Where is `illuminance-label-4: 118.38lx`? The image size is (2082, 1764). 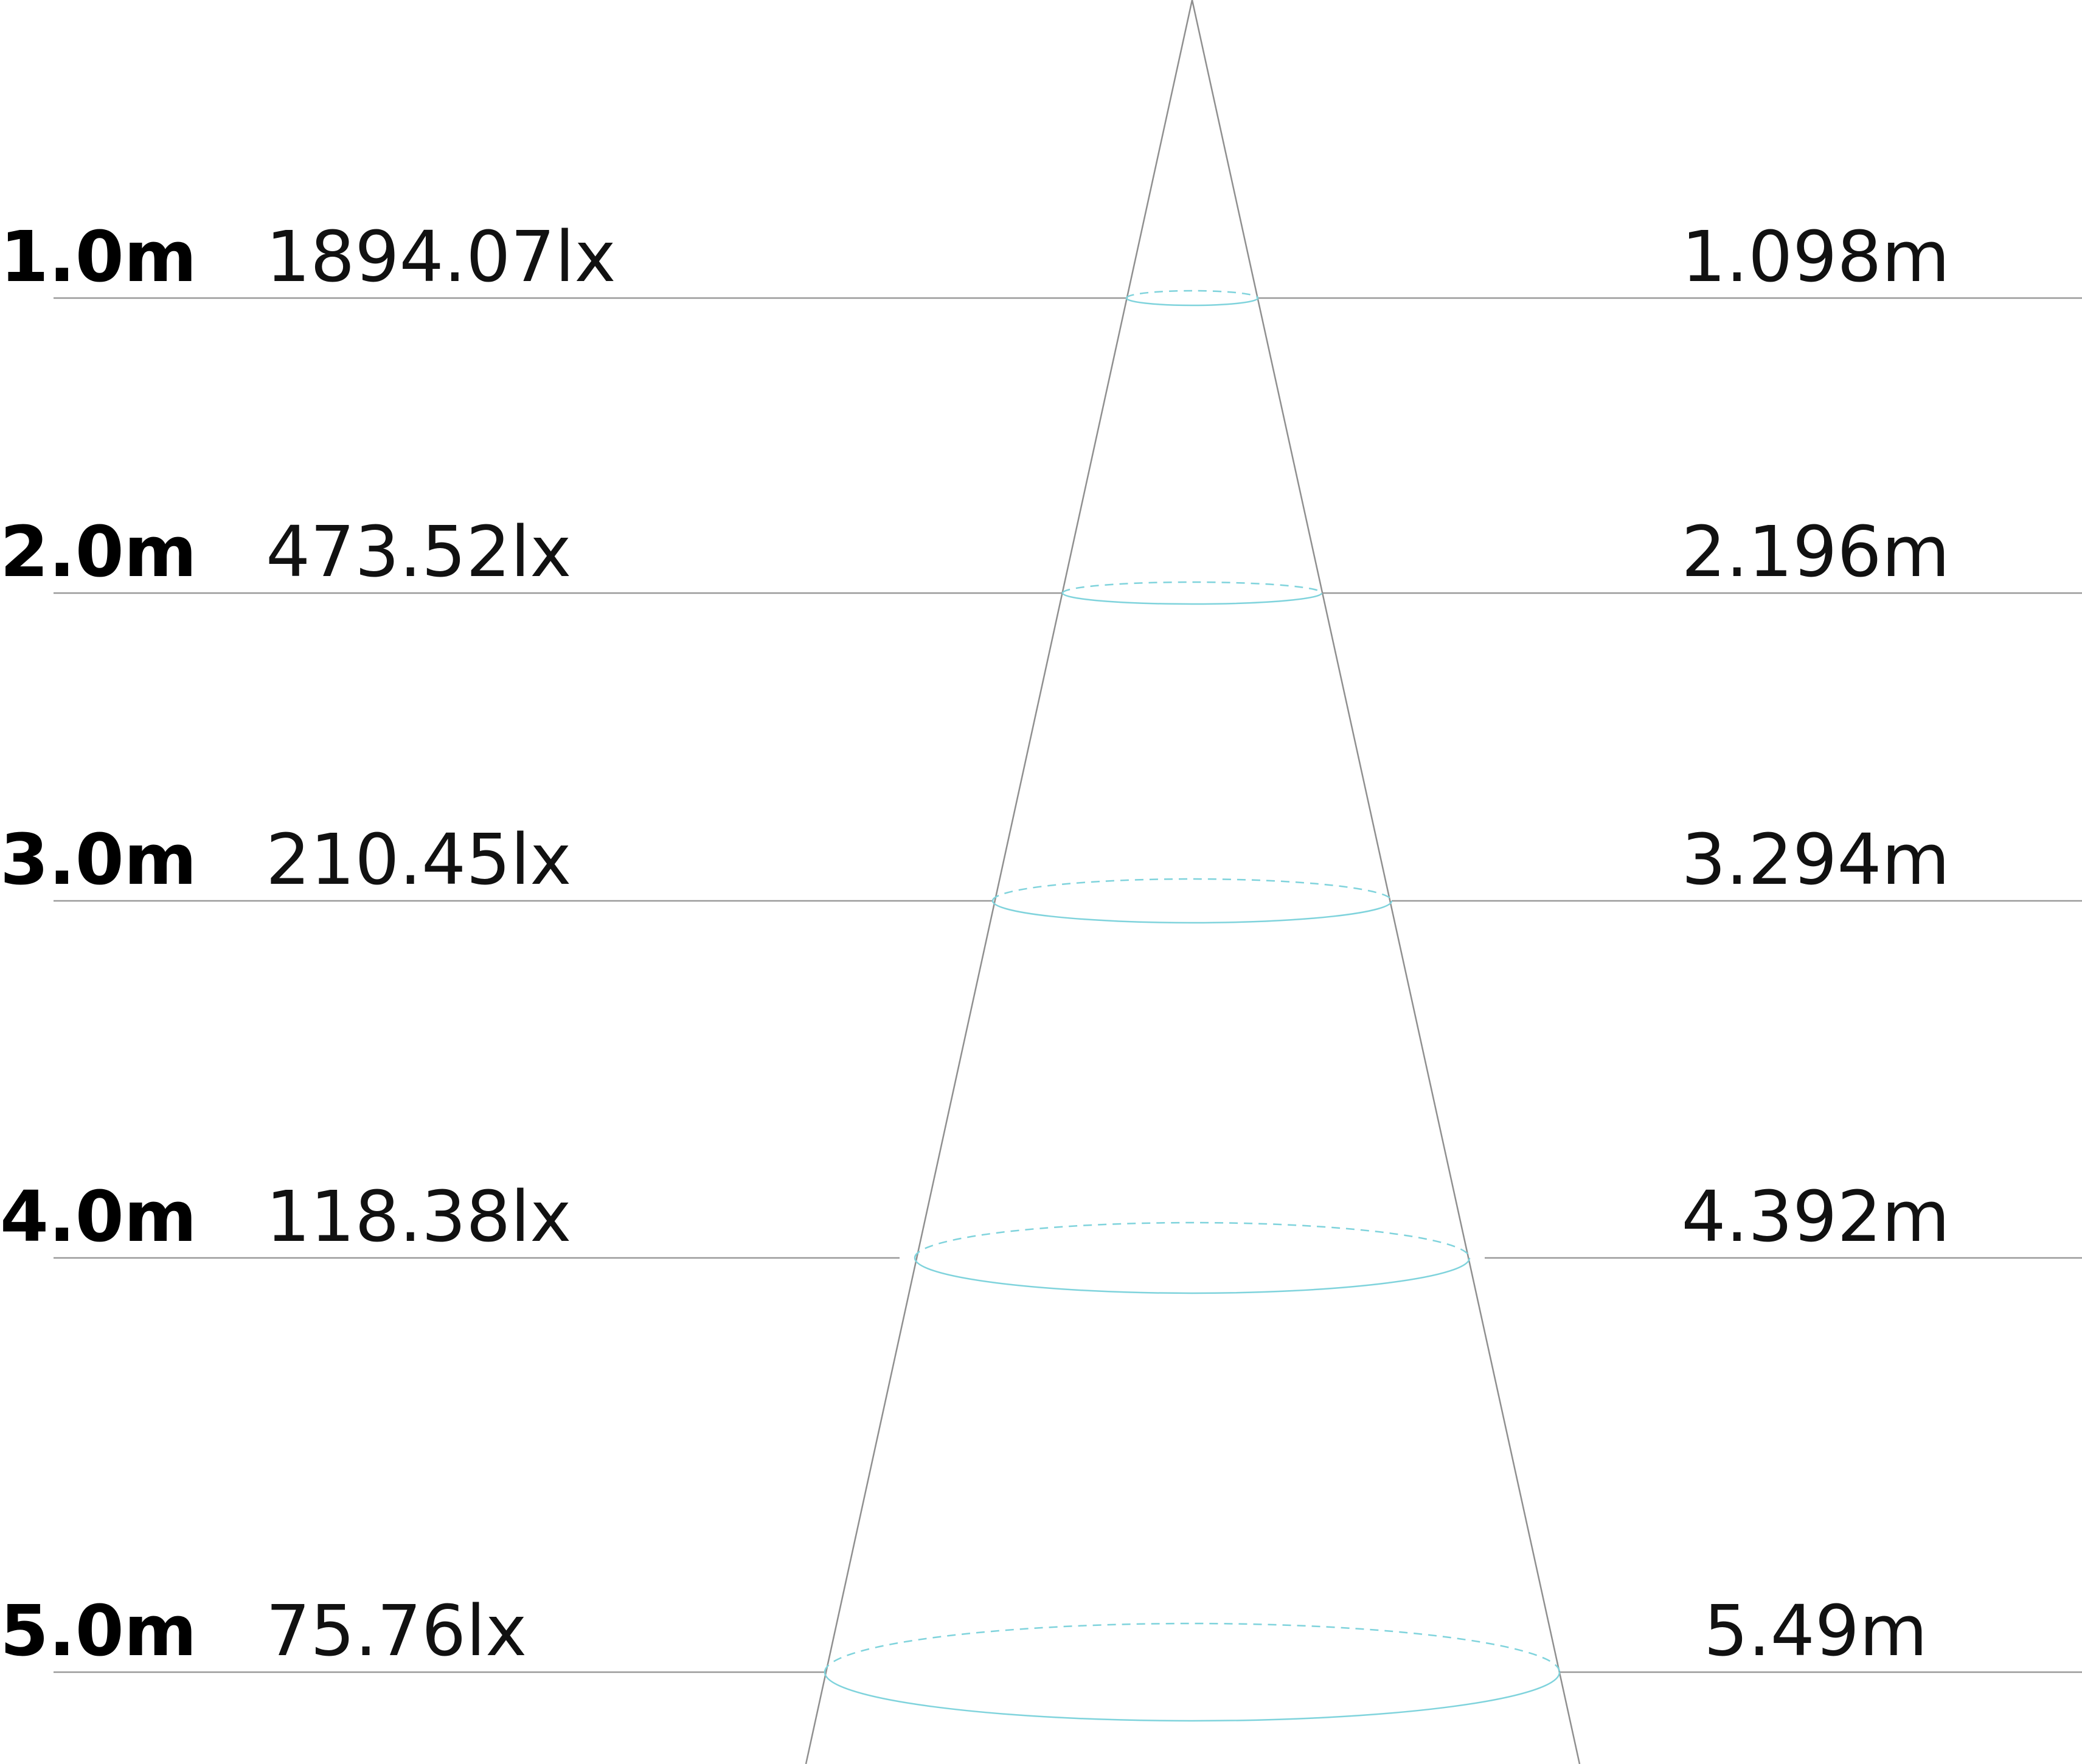 illuminance-label-4: 118.38lx is located at coordinates (418, 1217).